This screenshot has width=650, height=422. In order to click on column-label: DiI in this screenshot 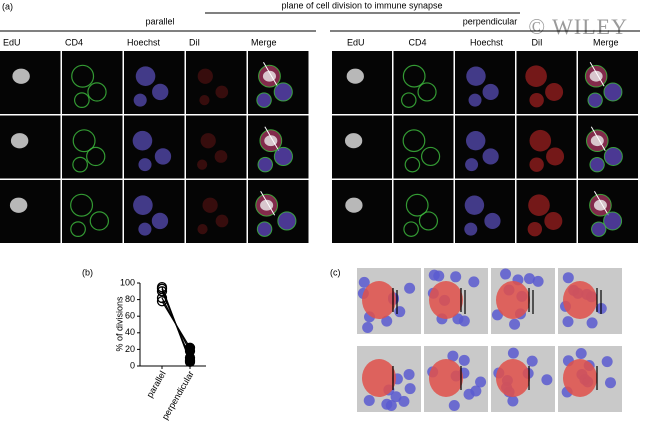, I will do `click(194, 42)`.